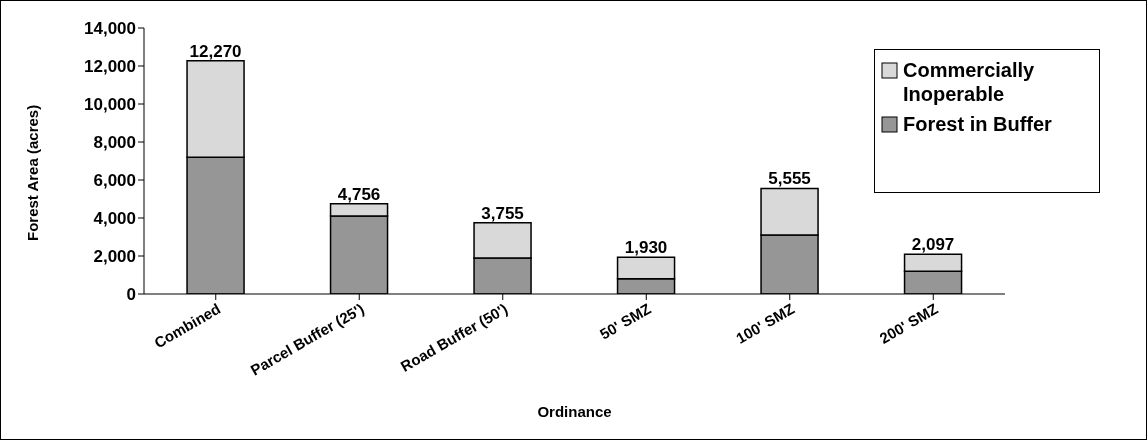  I want to click on y-tick-label: 0, so click(131, 295).